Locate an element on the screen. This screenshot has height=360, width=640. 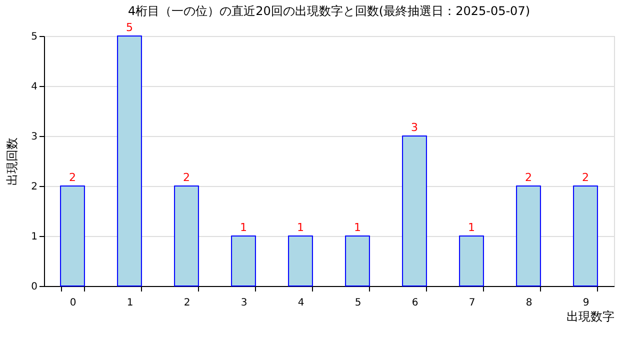
y-axis-title: 出現回数 is located at coordinates (12, 162).